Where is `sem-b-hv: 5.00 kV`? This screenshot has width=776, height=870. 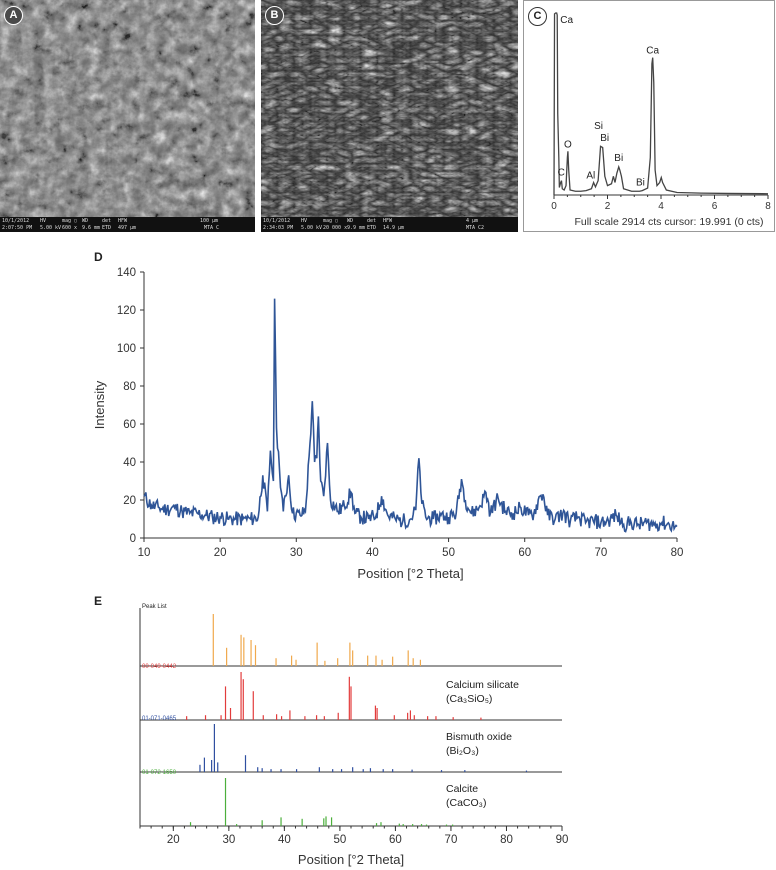 sem-b-hv: 5.00 kV is located at coordinates (312, 228).